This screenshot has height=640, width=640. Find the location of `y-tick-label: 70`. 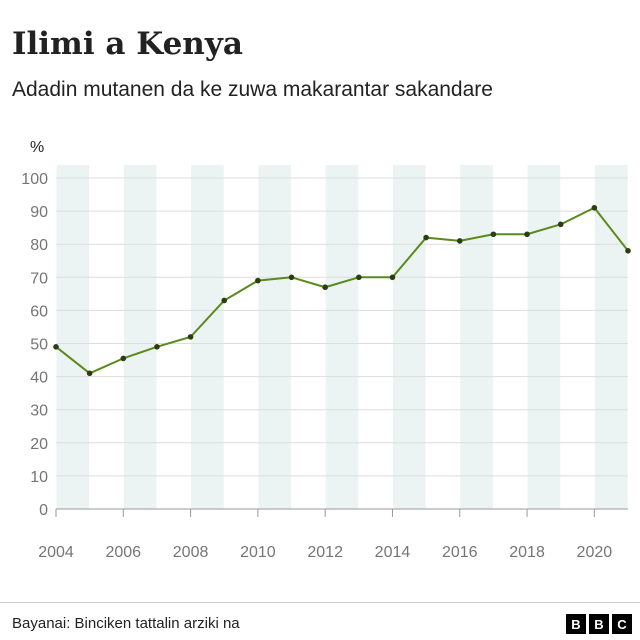

y-tick-label: 70 is located at coordinates (39, 278).